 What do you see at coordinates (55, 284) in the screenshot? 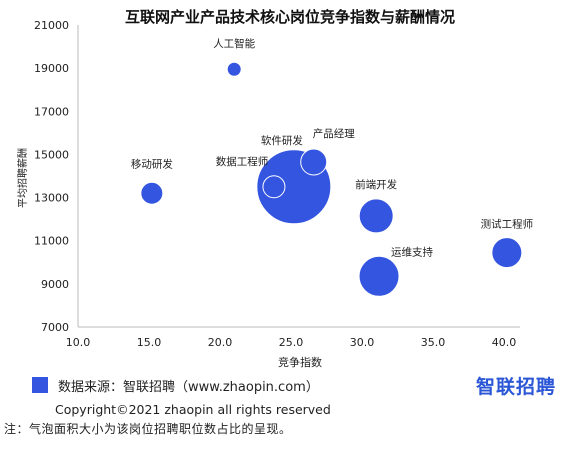
I see `y-tick-label: 9000` at bounding box center [55, 284].